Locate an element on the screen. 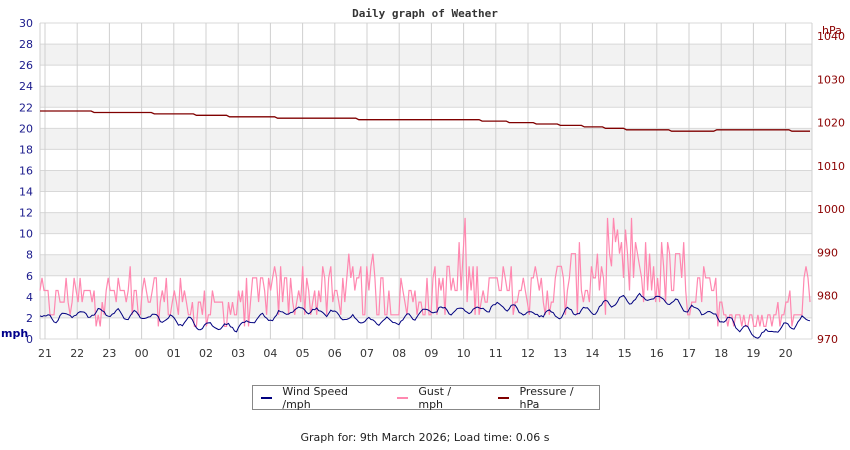 The width and height of the screenshot is (850, 450). svg-text: 17 is located at coordinates (689, 353).